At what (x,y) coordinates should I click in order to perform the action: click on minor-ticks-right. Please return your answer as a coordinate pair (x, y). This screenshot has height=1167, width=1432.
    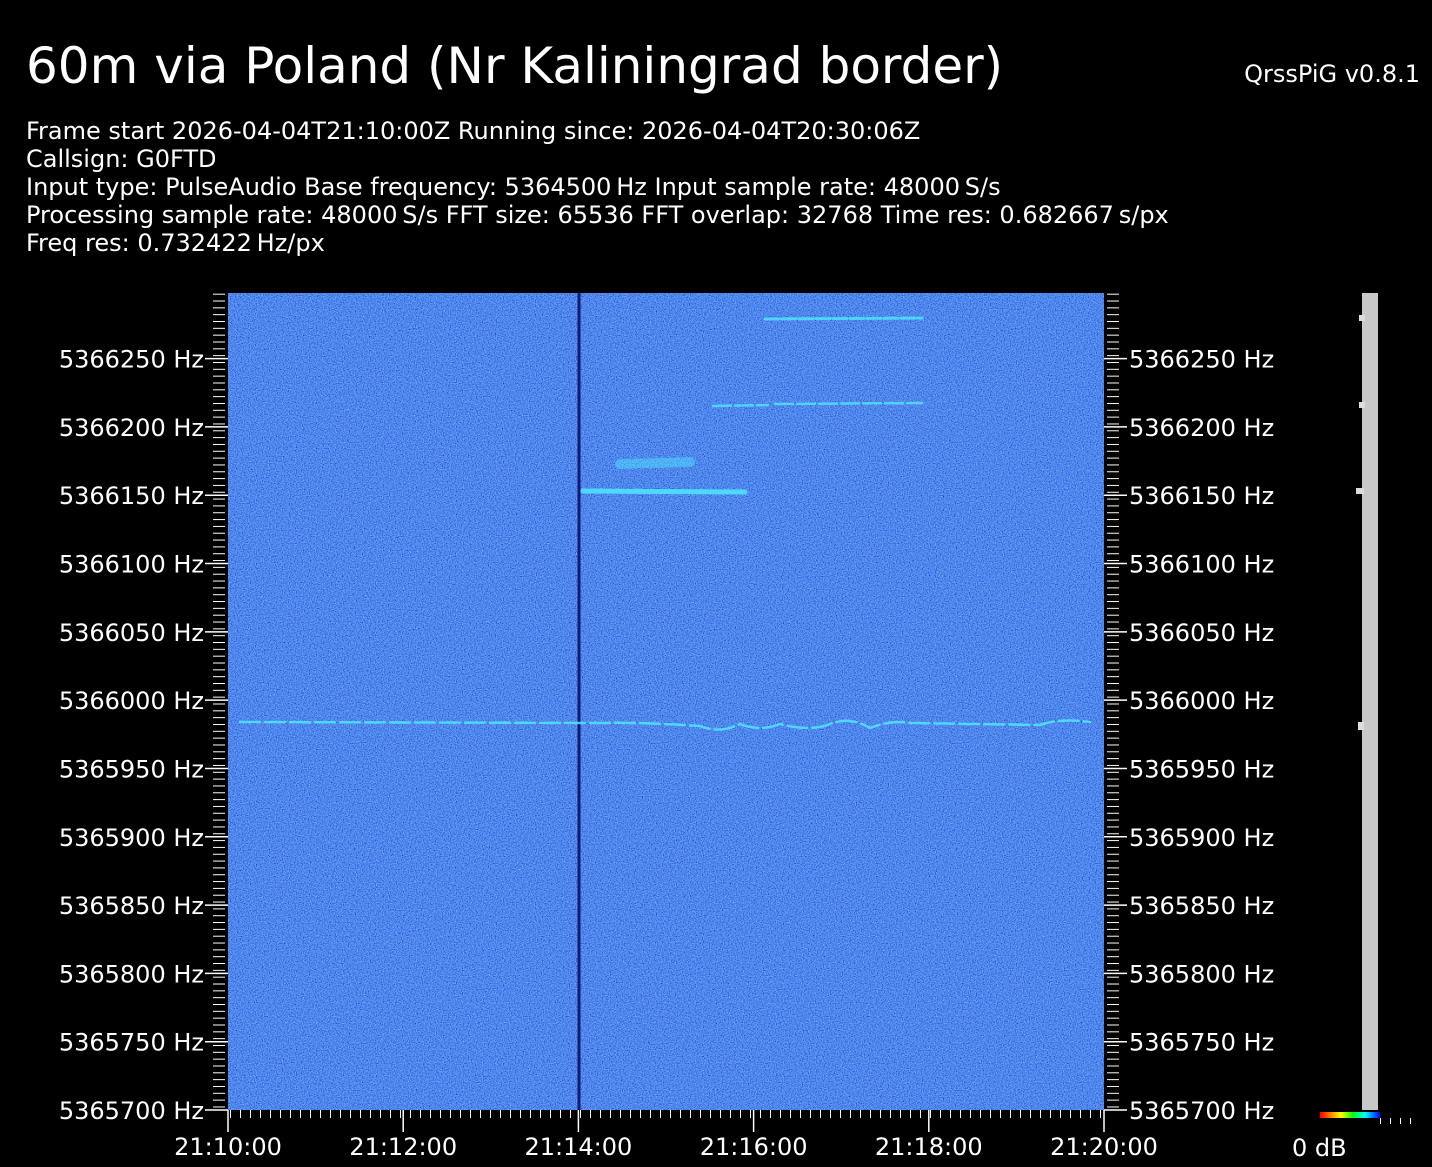
    Looking at the image, I should click on (1113, 701).